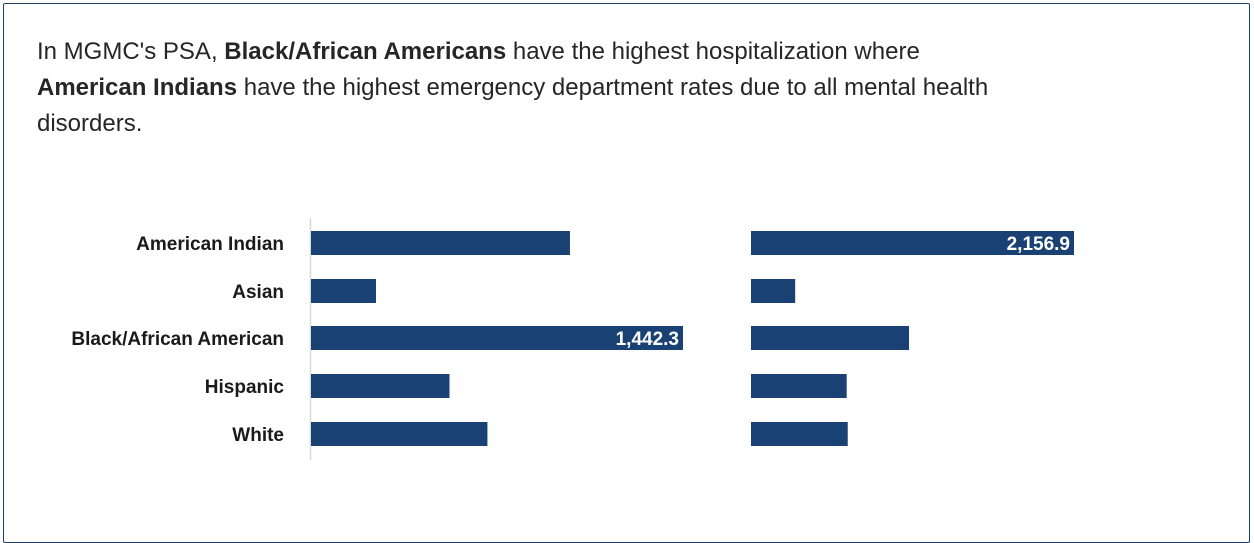 Image resolution: width=1254 pixels, height=543 pixels. Describe the element at coordinates (210, 244) in the screenshot. I see `category-label-american-indian: American Indian` at that location.